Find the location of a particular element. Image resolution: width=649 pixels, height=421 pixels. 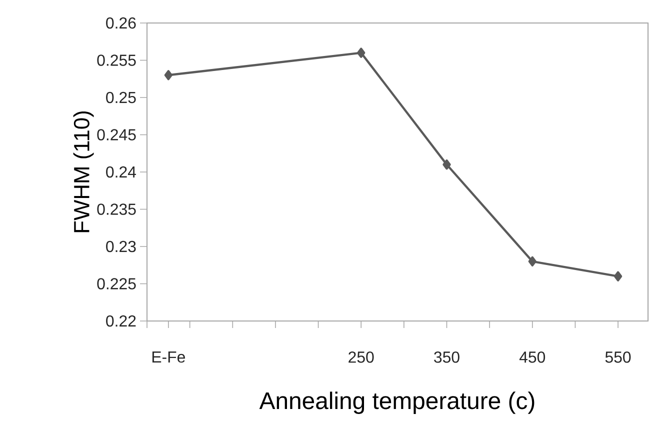

y-tick-label: 0.22 is located at coordinates (121, 321).